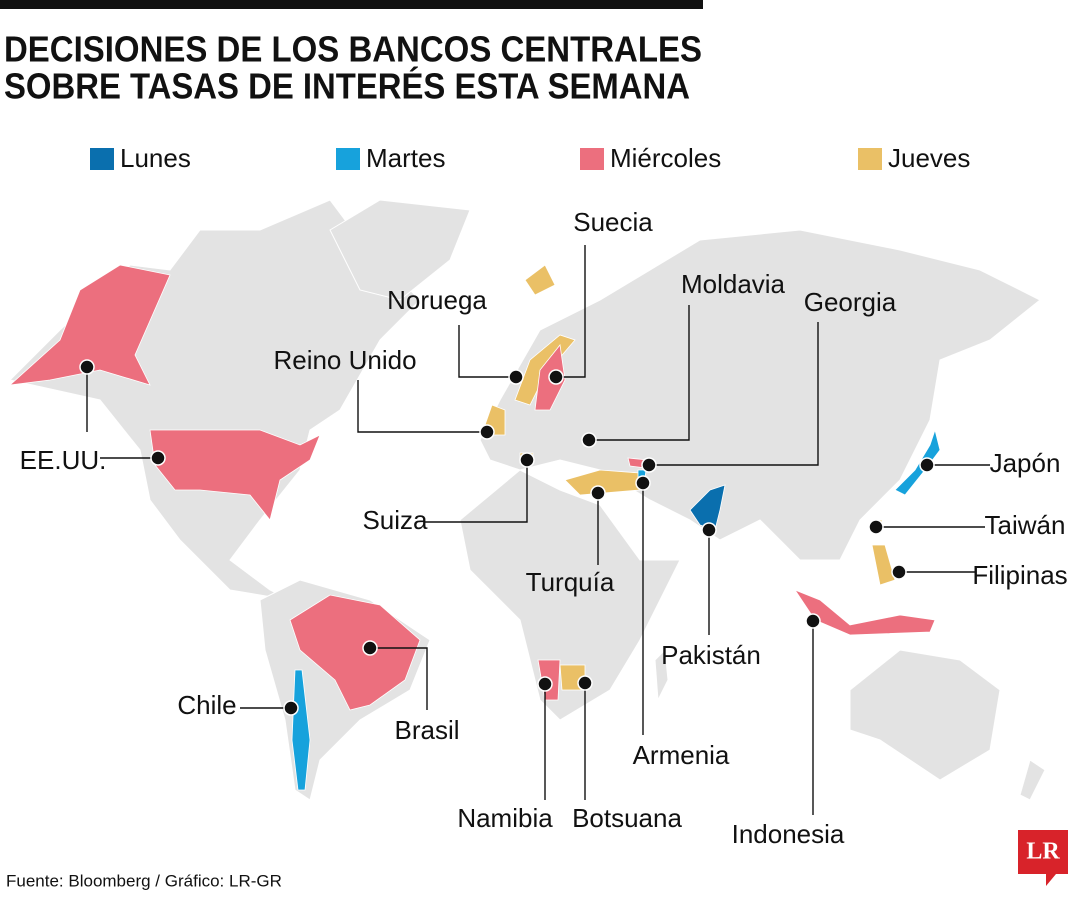  I want to click on country-label: Suiza, so click(395, 520).